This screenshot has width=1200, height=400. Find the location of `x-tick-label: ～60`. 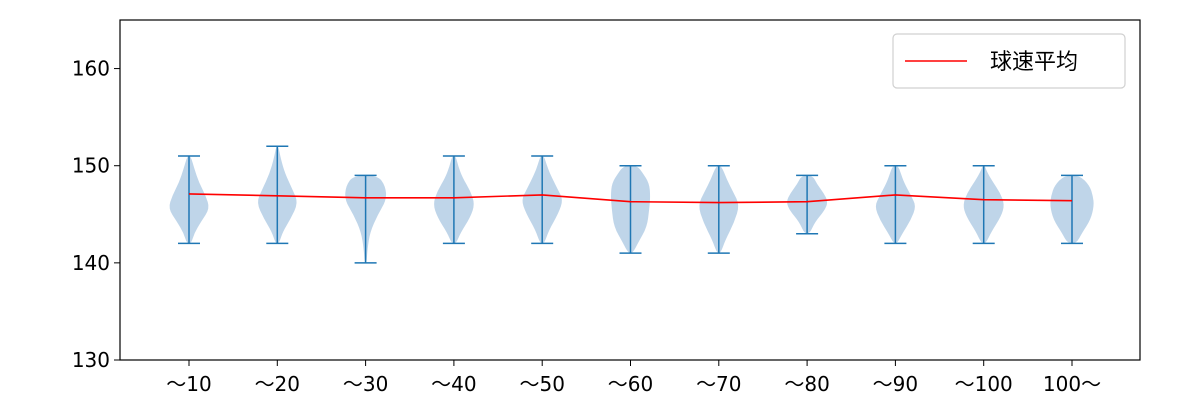

x-tick-label: ～60 is located at coordinates (630, 384).